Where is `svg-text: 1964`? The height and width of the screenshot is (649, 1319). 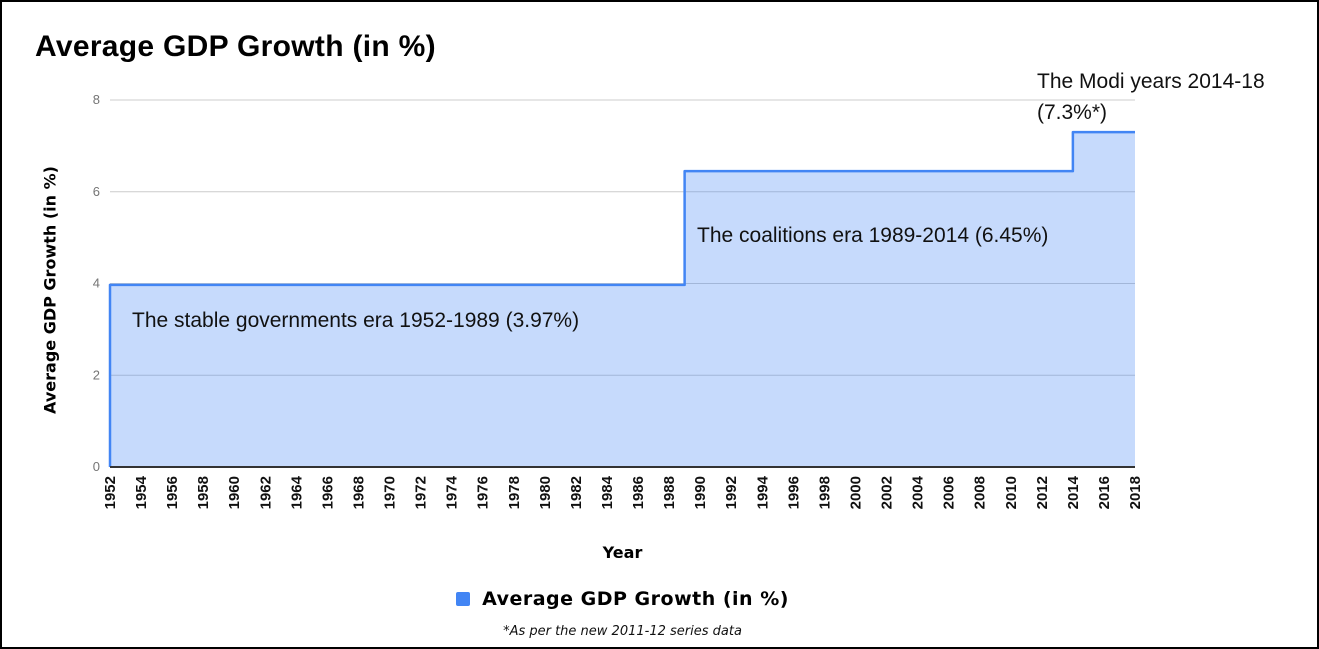
svg-text: 1964 is located at coordinates (296, 492).